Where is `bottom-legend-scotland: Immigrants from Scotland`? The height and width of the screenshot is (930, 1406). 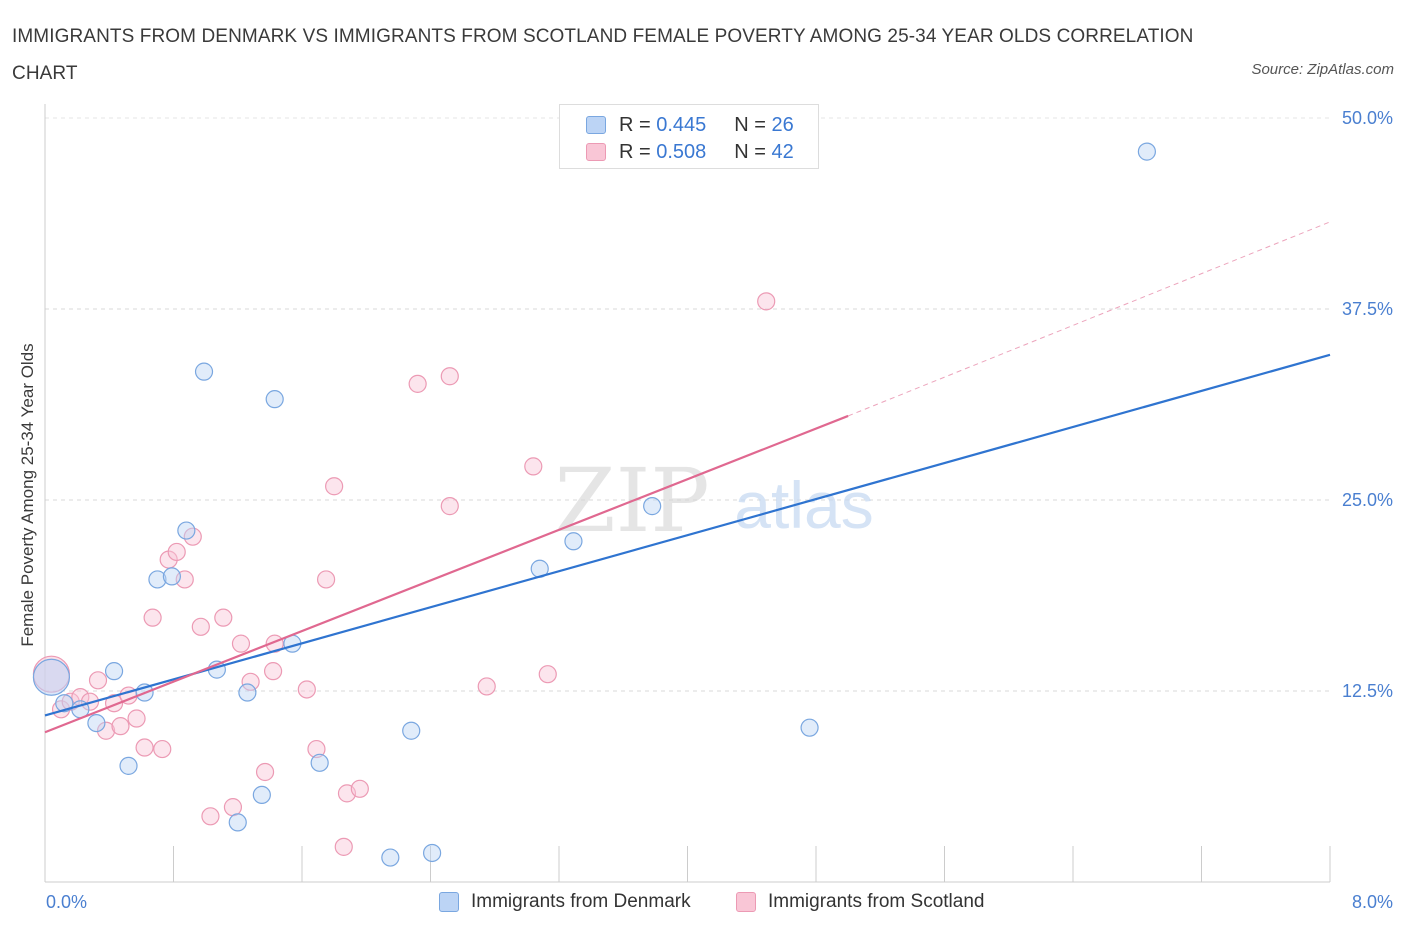 bottom-legend-scotland: Immigrants from Scotland is located at coordinates (860, 902).